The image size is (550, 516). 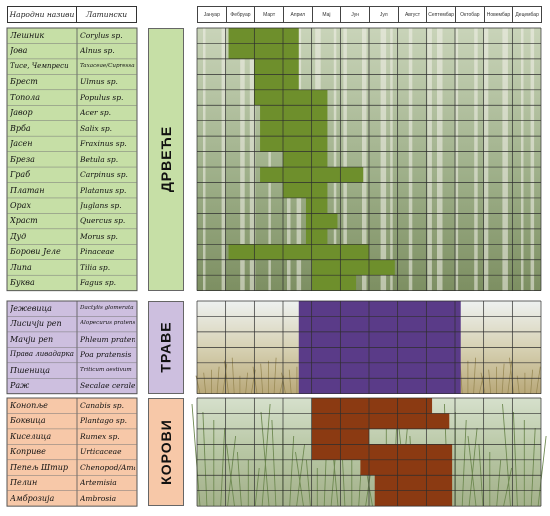 I want to click on folk-name-trees-9: Бреза, so click(x=22, y=159).